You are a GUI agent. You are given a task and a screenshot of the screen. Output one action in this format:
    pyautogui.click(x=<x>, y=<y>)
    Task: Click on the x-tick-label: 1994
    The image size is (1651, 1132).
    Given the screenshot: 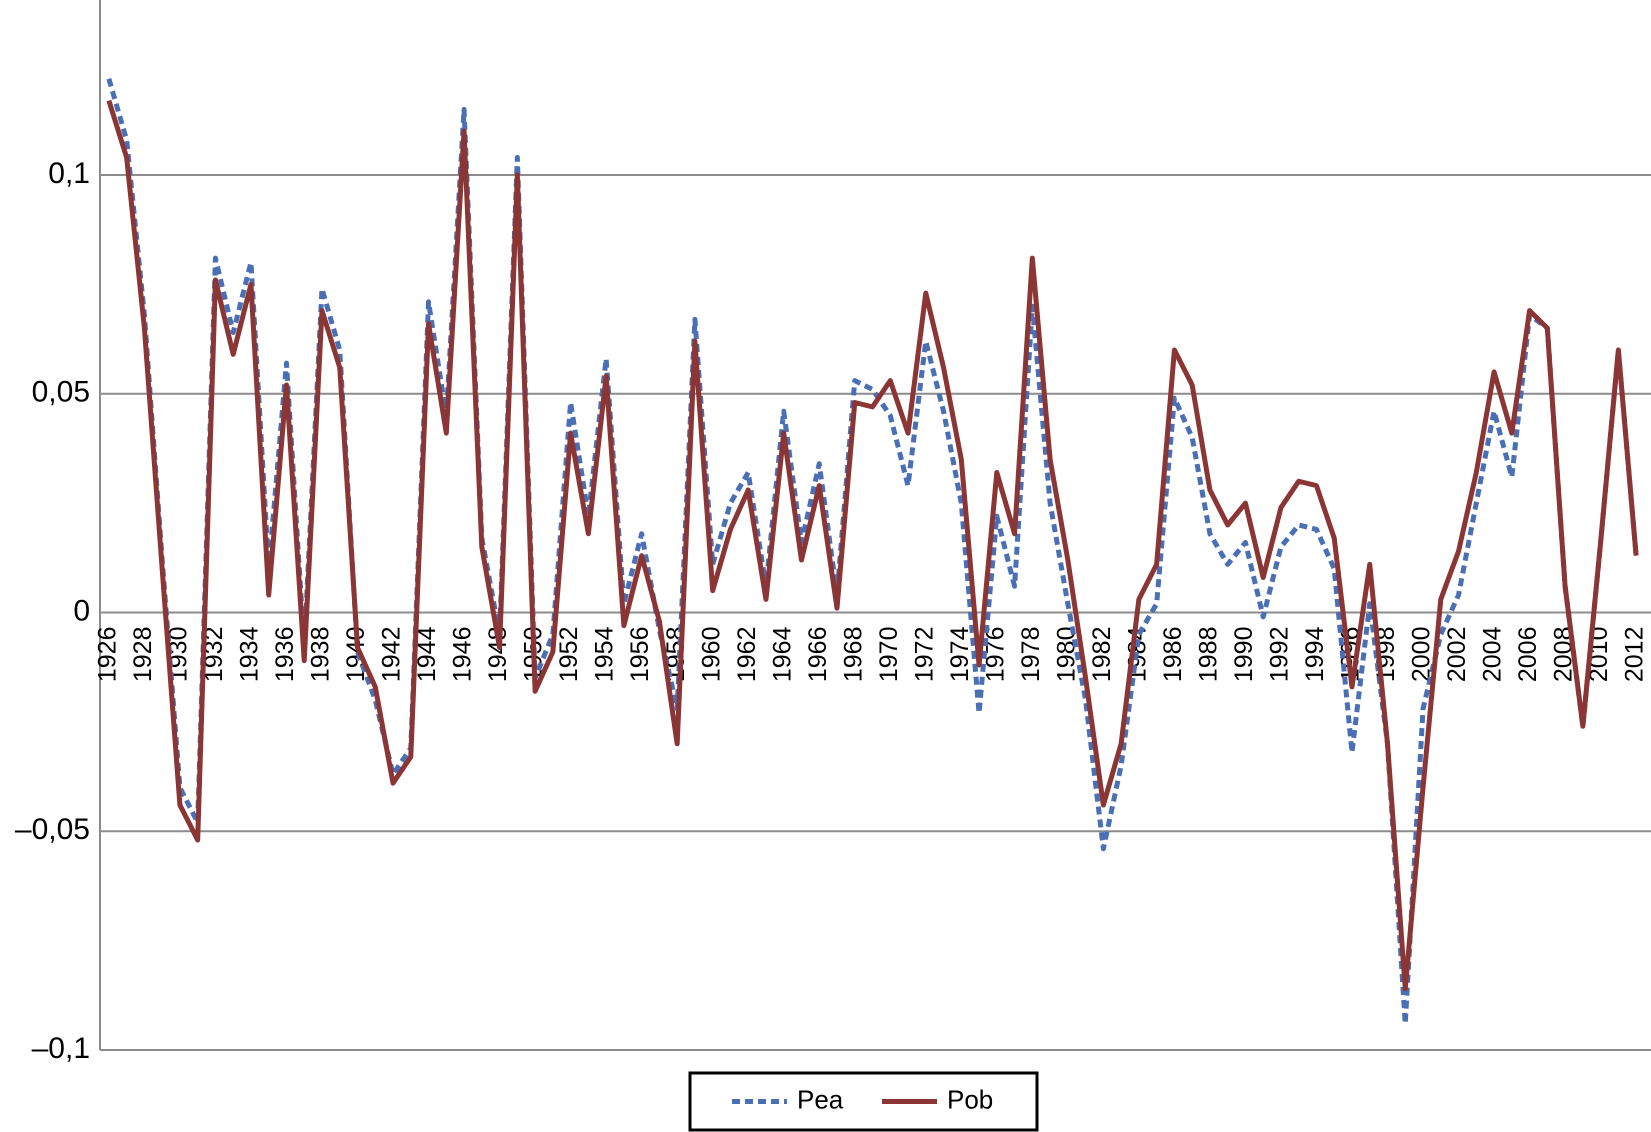 What is the action you would take?
    pyautogui.click(x=1315, y=654)
    